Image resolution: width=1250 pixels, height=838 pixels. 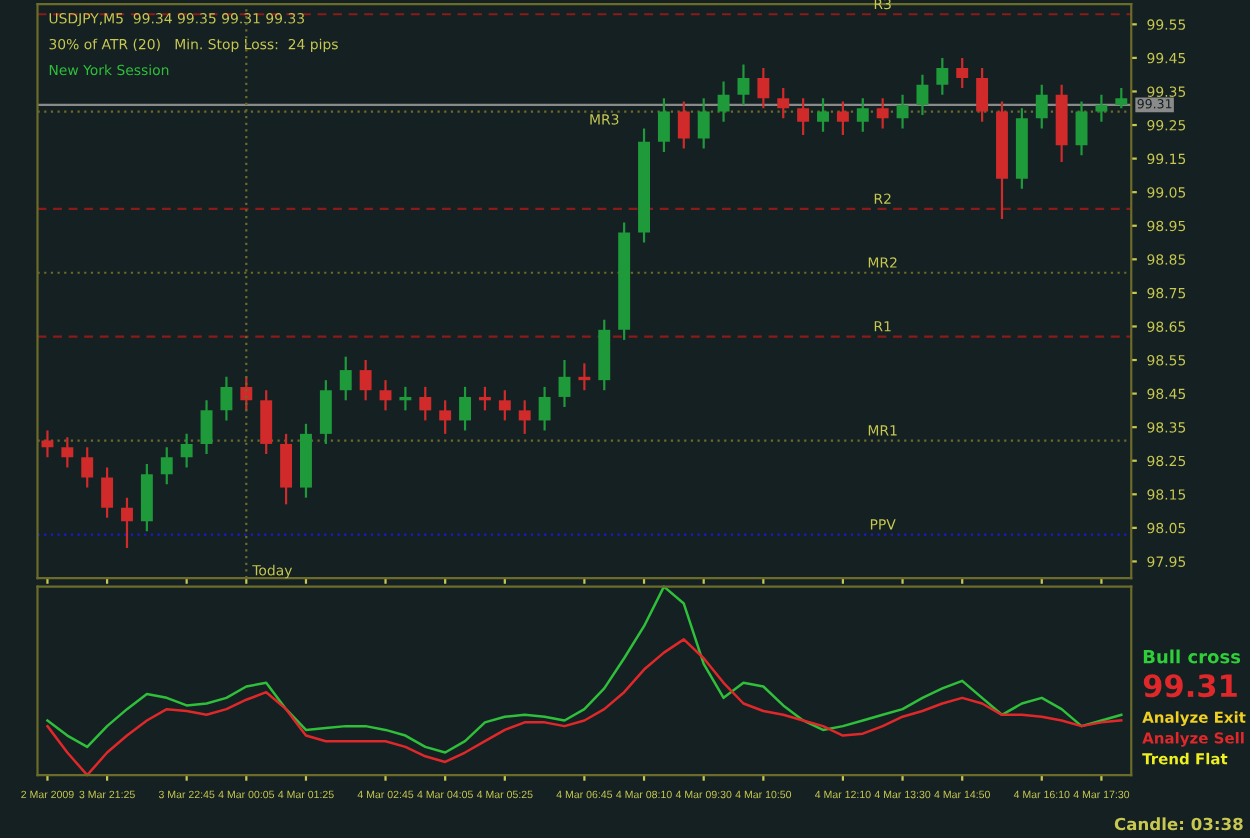 What do you see at coordinates (1178, 824) in the screenshot?
I see `text: Candle: 03:38` at bounding box center [1178, 824].